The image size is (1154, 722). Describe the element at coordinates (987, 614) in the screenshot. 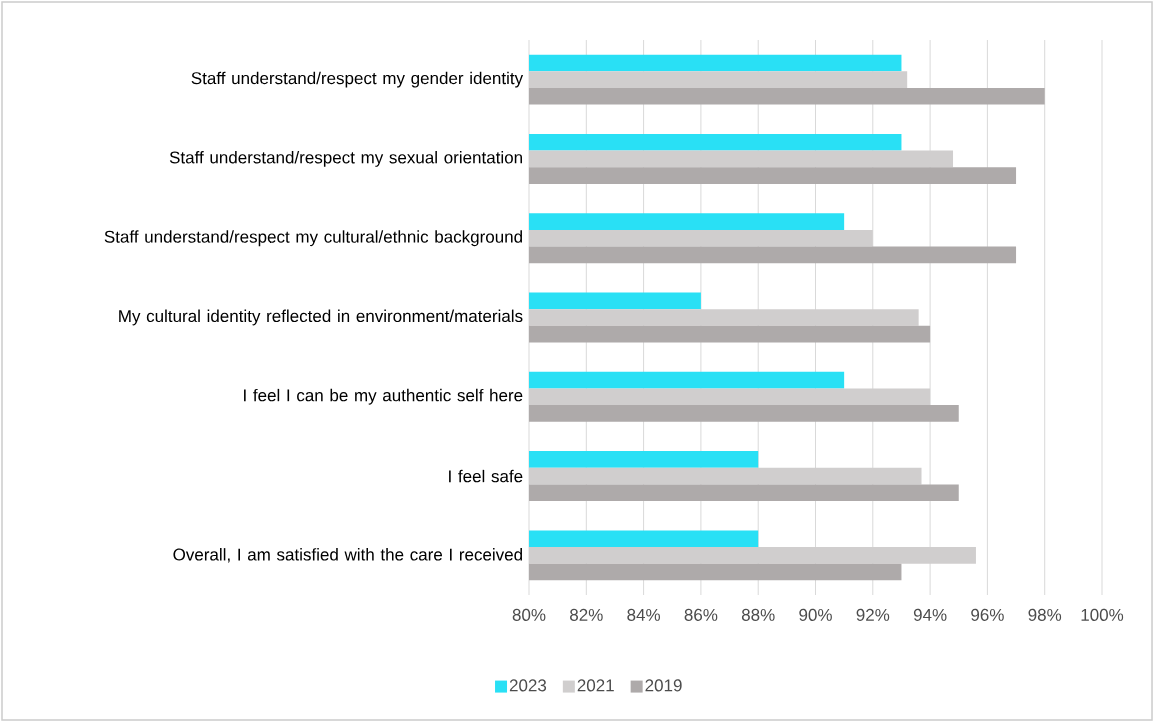

I see `x-tick-label: 96%` at that location.